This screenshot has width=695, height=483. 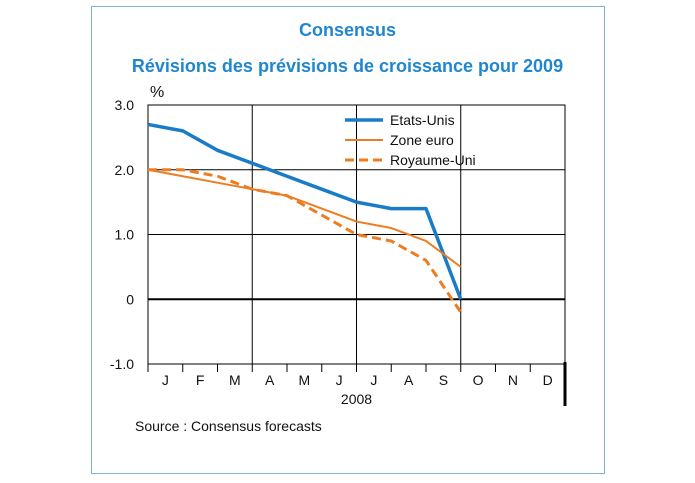 What do you see at coordinates (157, 92) in the screenshot?
I see `y-axis-label: %` at bounding box center [157, 92].